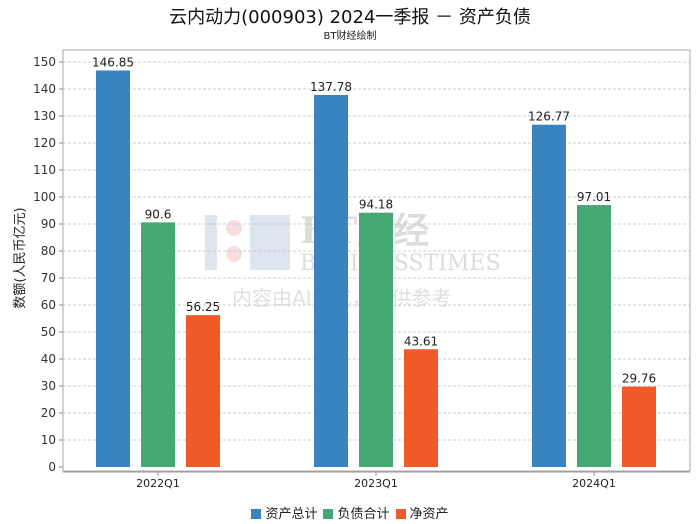  I want to click on legend-item: 资产总计, so click(284, 512).